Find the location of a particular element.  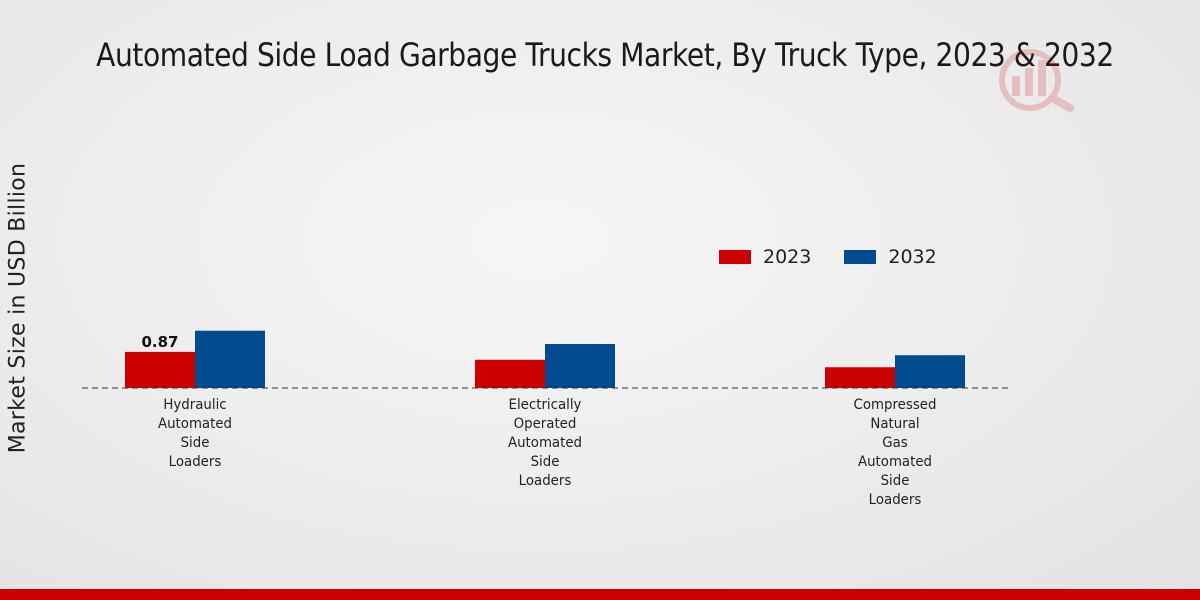

watermark-logo-icon is located at coordinates (1036, 80).